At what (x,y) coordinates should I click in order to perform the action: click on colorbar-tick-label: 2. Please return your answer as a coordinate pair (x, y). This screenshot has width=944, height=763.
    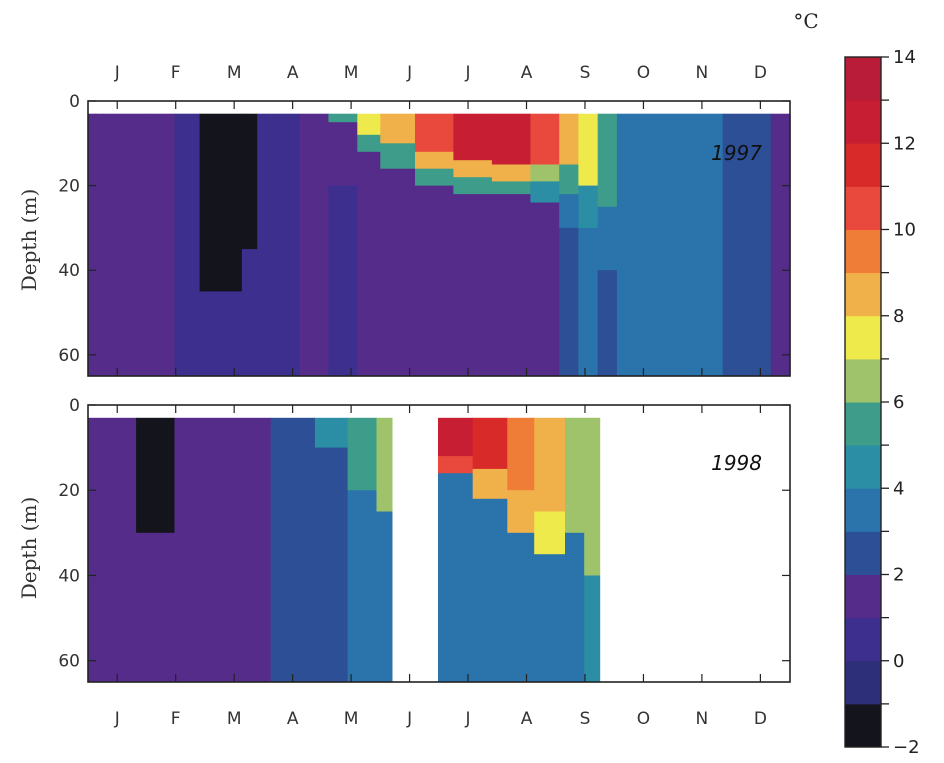
    Looking at the image, I should click on (898, 575).